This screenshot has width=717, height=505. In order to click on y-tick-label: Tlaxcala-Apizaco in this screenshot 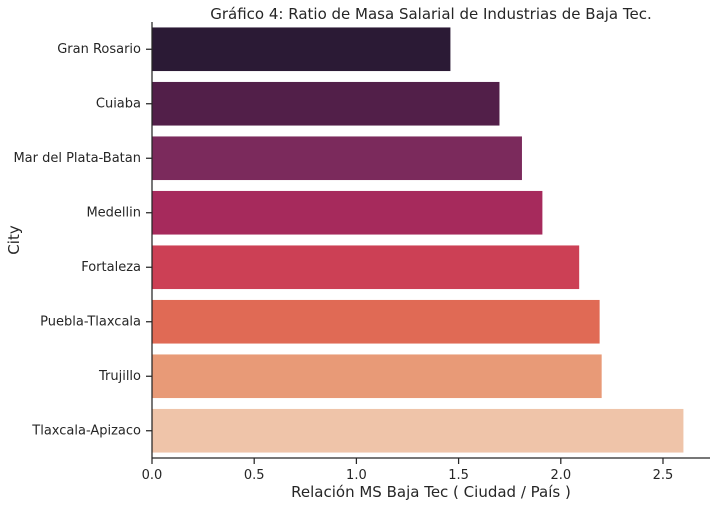, I will do `click(86, 430)`.